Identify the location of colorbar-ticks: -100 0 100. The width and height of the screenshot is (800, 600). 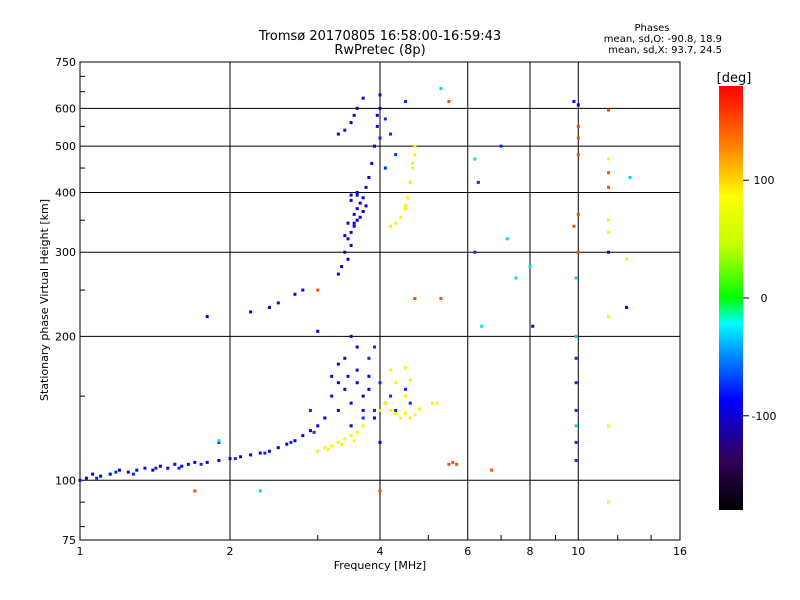
(759, 298).